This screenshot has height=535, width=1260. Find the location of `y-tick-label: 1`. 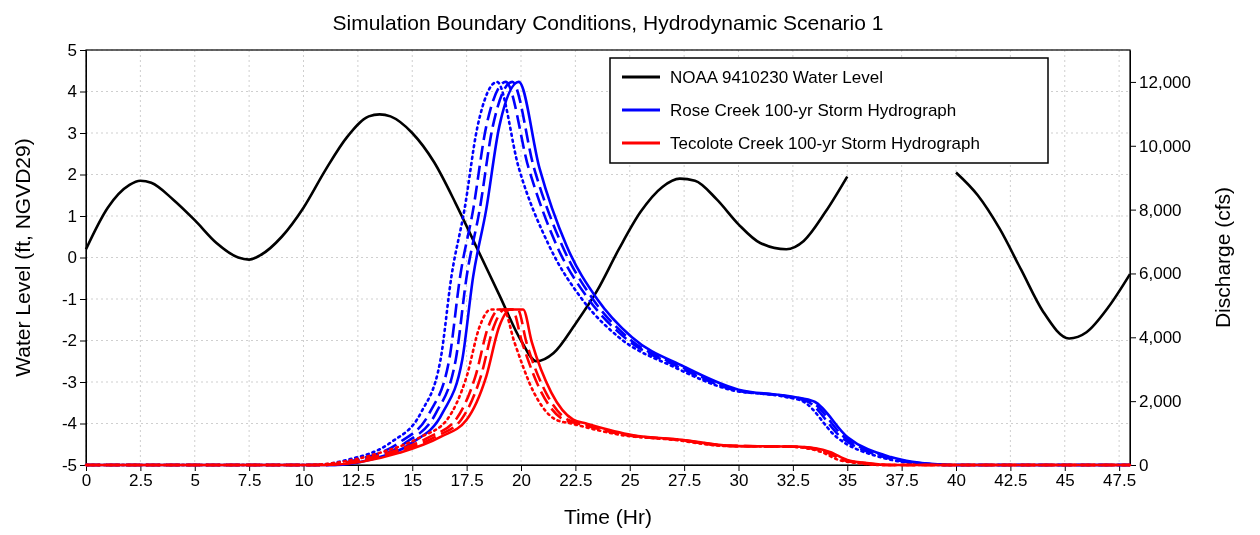

y-tick-label: 1 is located at coordinates (72, 216).